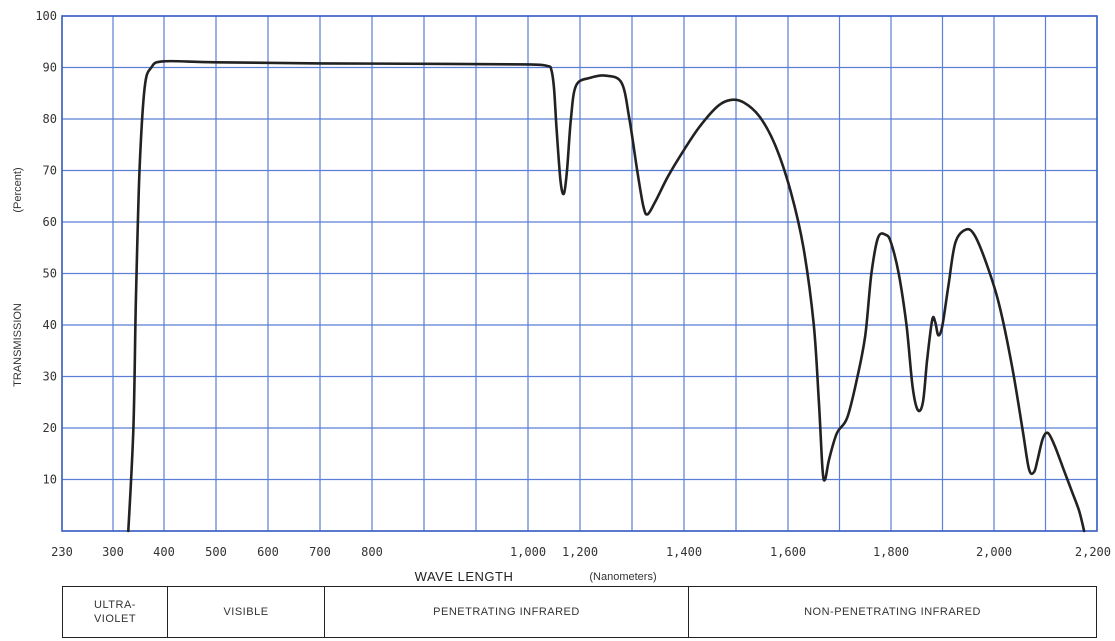  Describe the element at coordinates (994, 552) in the screenshot. I see `x-tick-label: 2,000` at that location.